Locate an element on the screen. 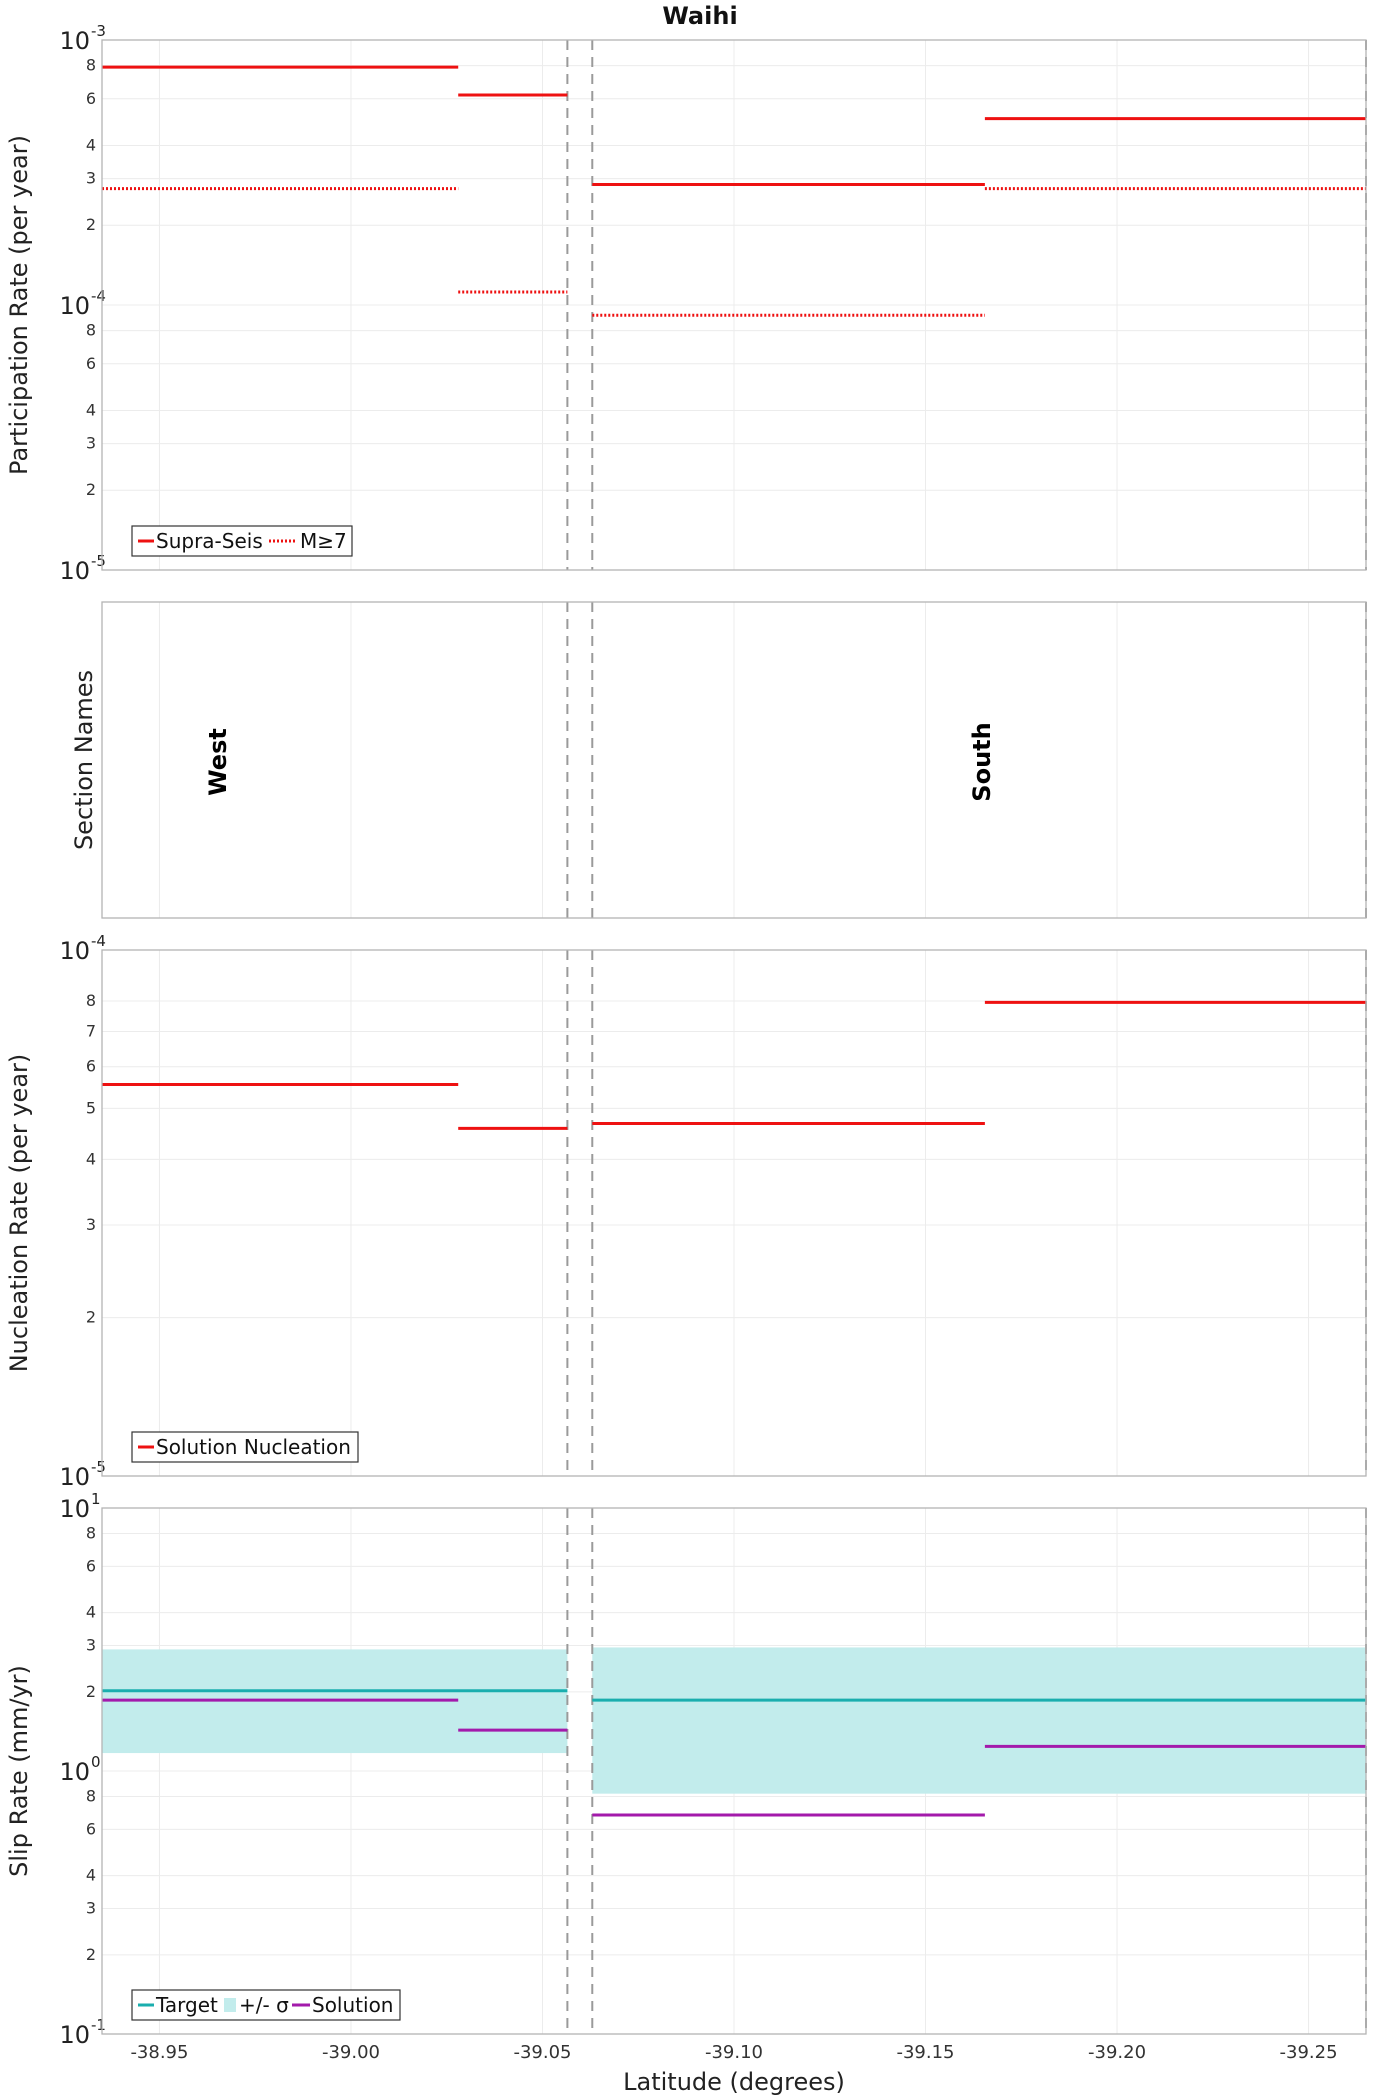 This screenshot has height=2100, width=1400. section-names-panel: Section Names West South is located at coordinates (718, 760).